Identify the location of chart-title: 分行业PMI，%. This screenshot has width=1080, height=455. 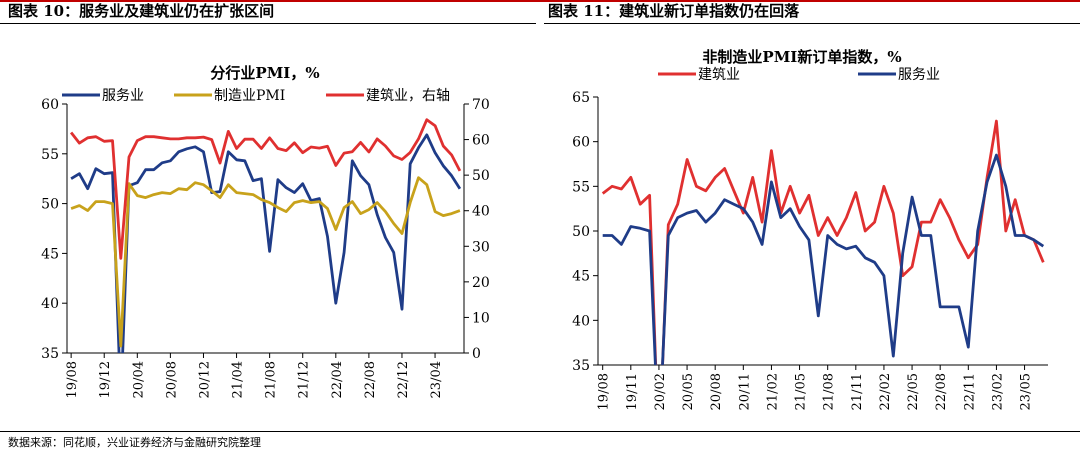
(264, 73).